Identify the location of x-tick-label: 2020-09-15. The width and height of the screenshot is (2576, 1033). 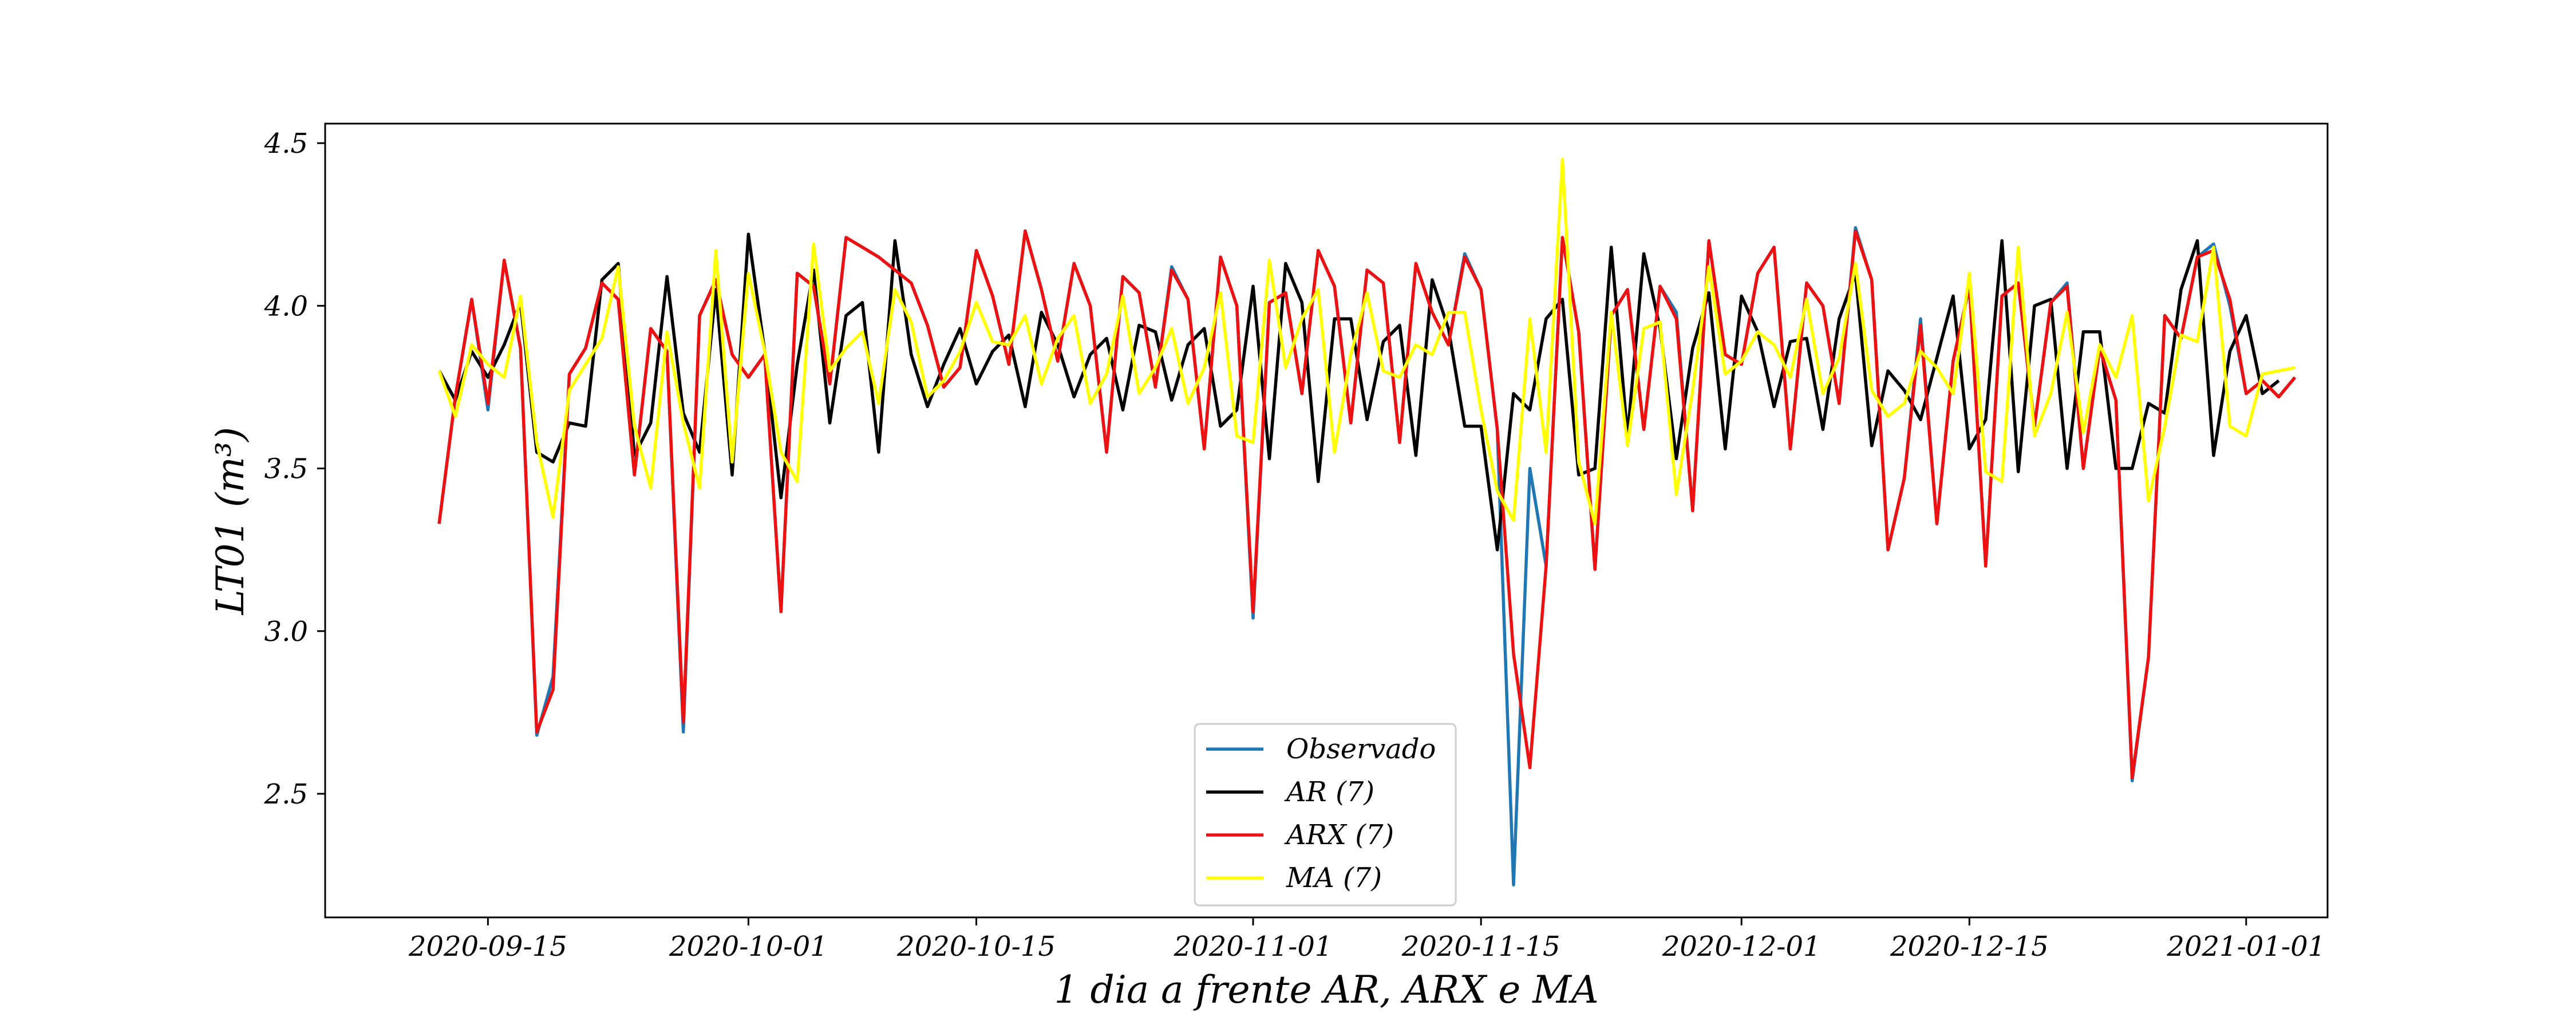
(487, 947).